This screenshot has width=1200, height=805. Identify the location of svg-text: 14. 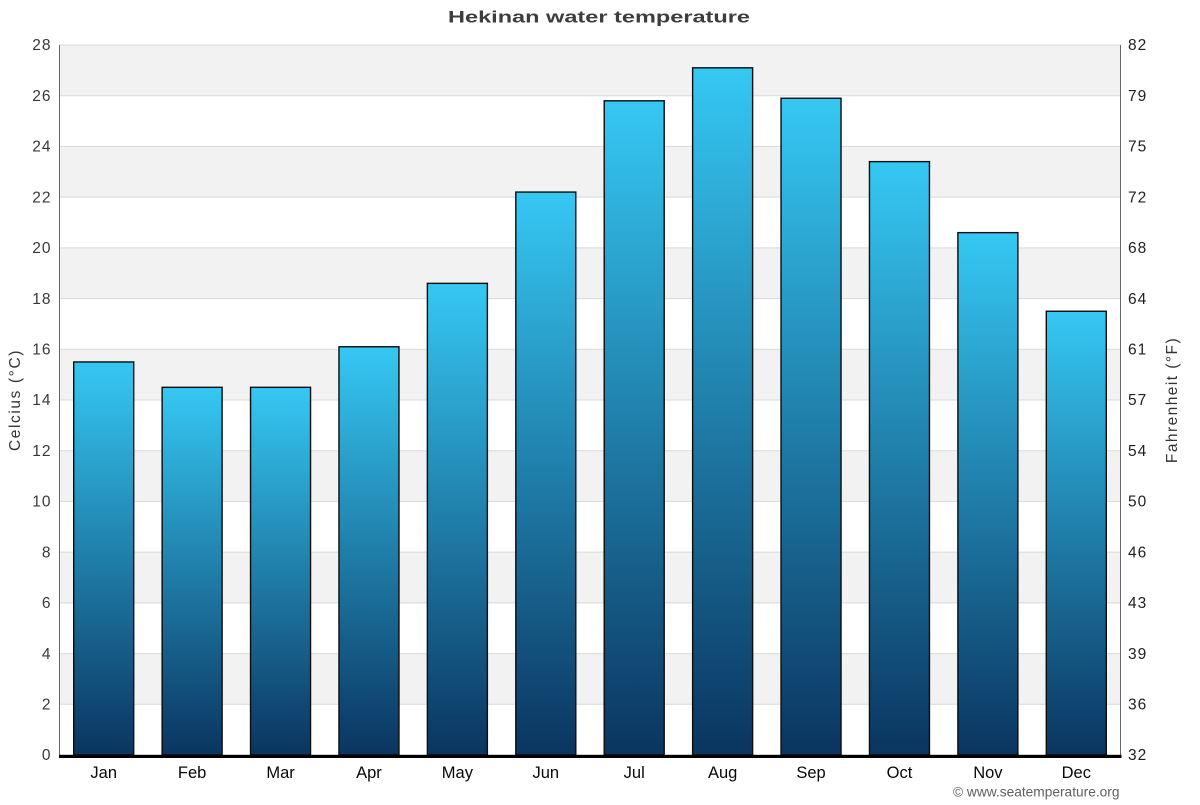
(41, 400).